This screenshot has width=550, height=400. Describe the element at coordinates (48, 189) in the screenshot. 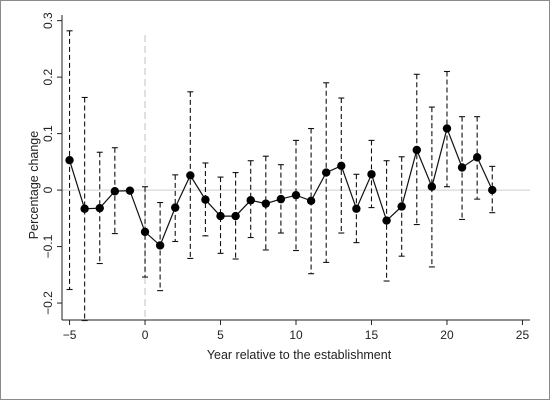

I see `y-tick-label: 0` at that location.